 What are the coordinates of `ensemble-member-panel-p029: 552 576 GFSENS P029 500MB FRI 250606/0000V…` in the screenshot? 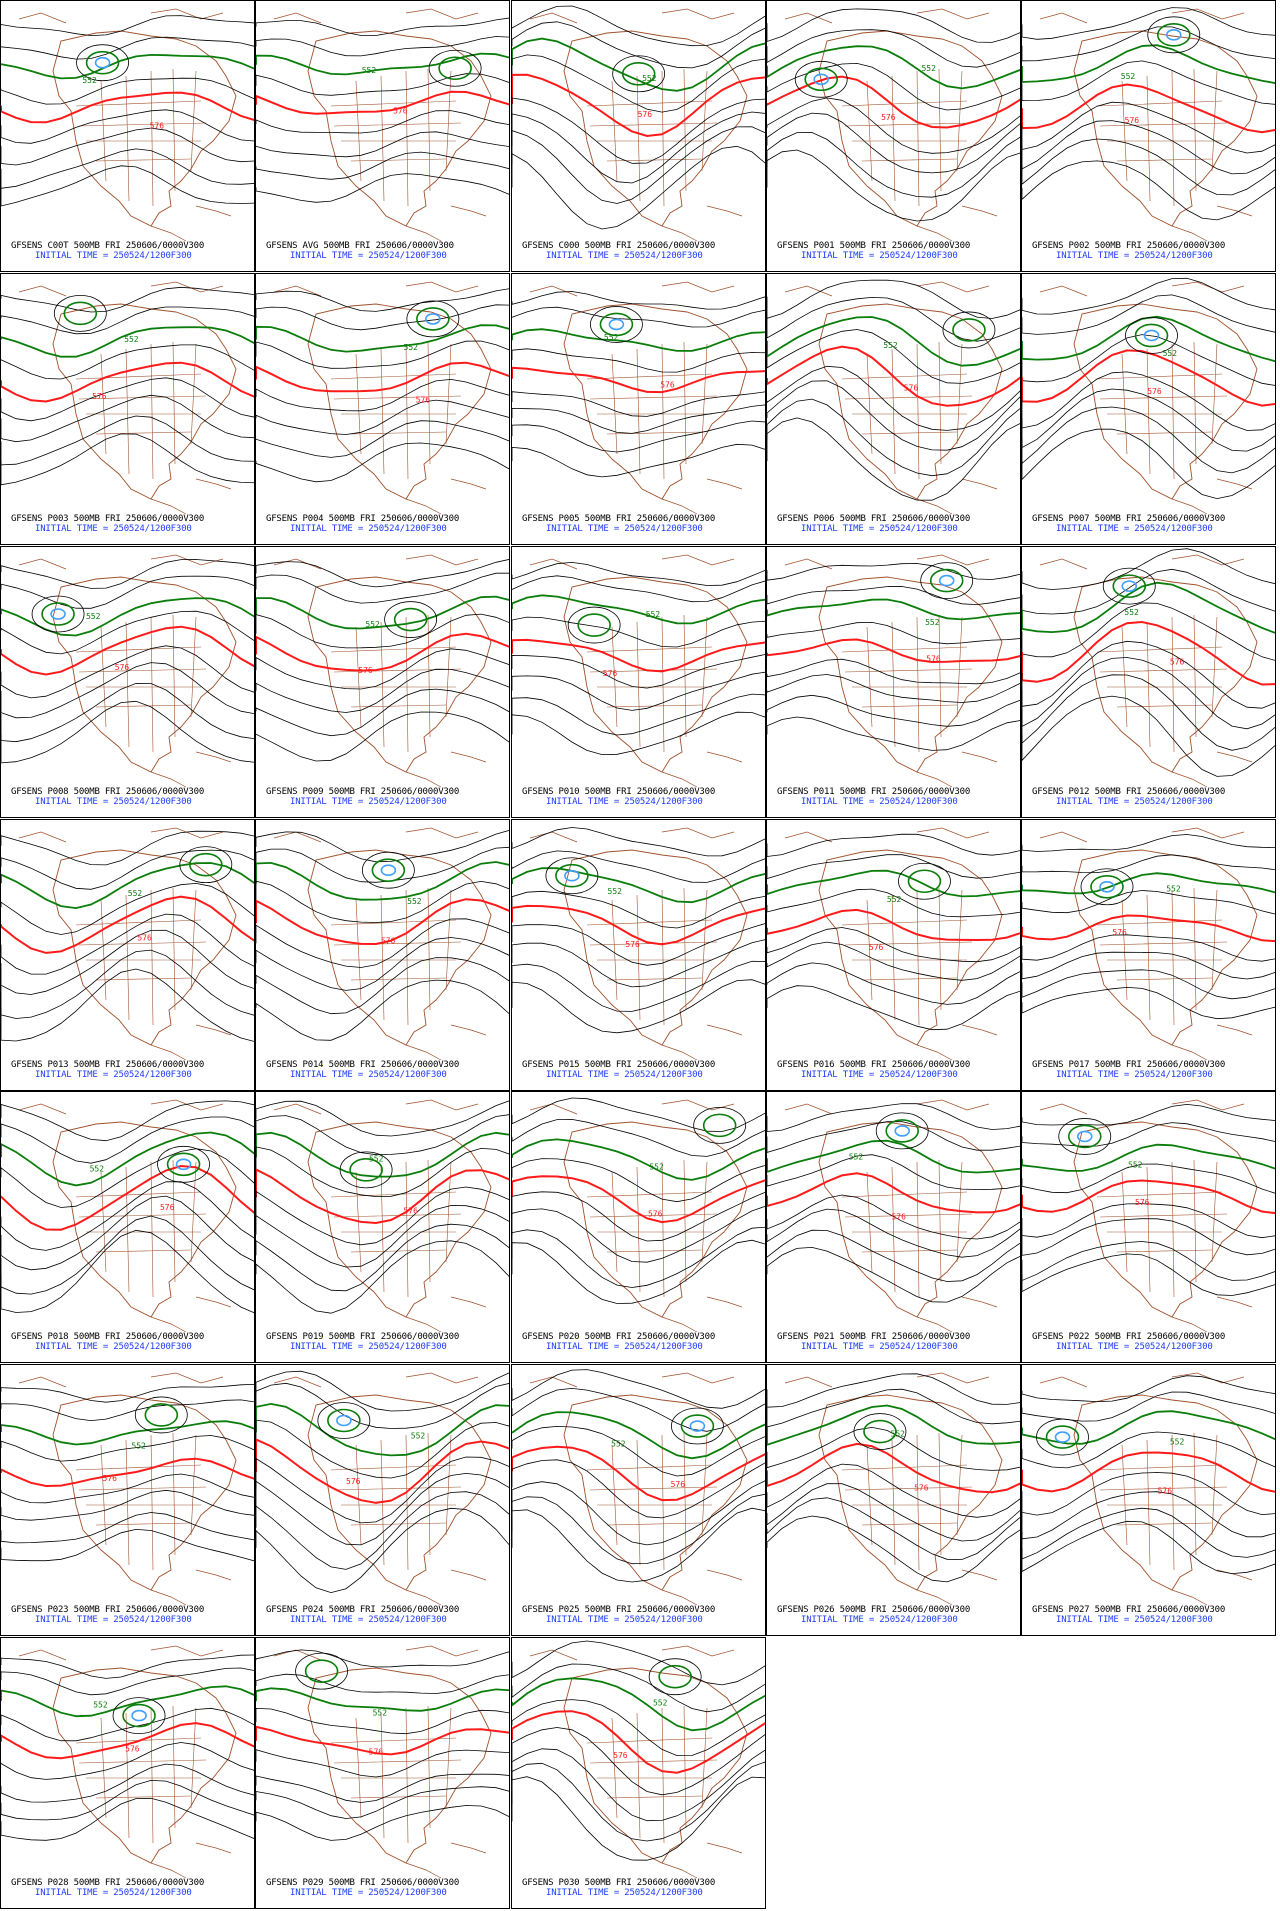 It's located at (382, 1773).